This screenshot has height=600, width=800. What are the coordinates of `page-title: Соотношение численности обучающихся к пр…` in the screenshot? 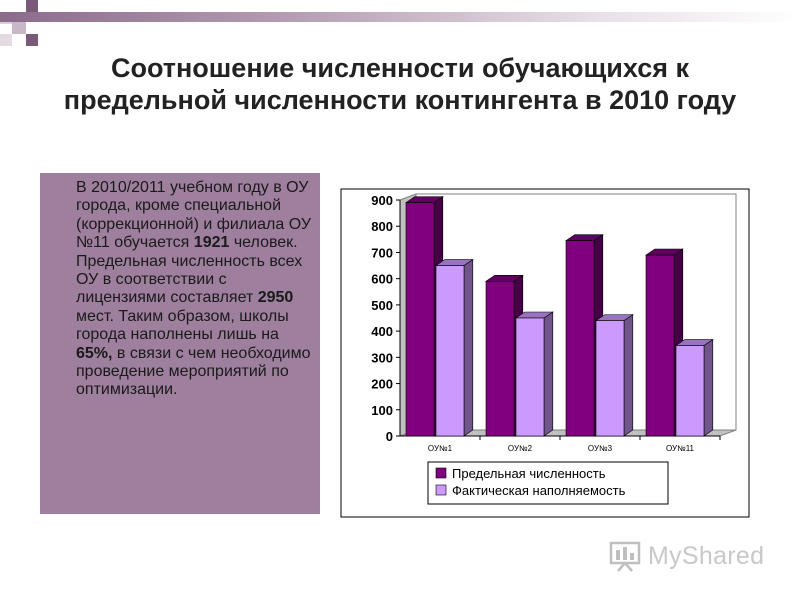 It's located at (400, 84).